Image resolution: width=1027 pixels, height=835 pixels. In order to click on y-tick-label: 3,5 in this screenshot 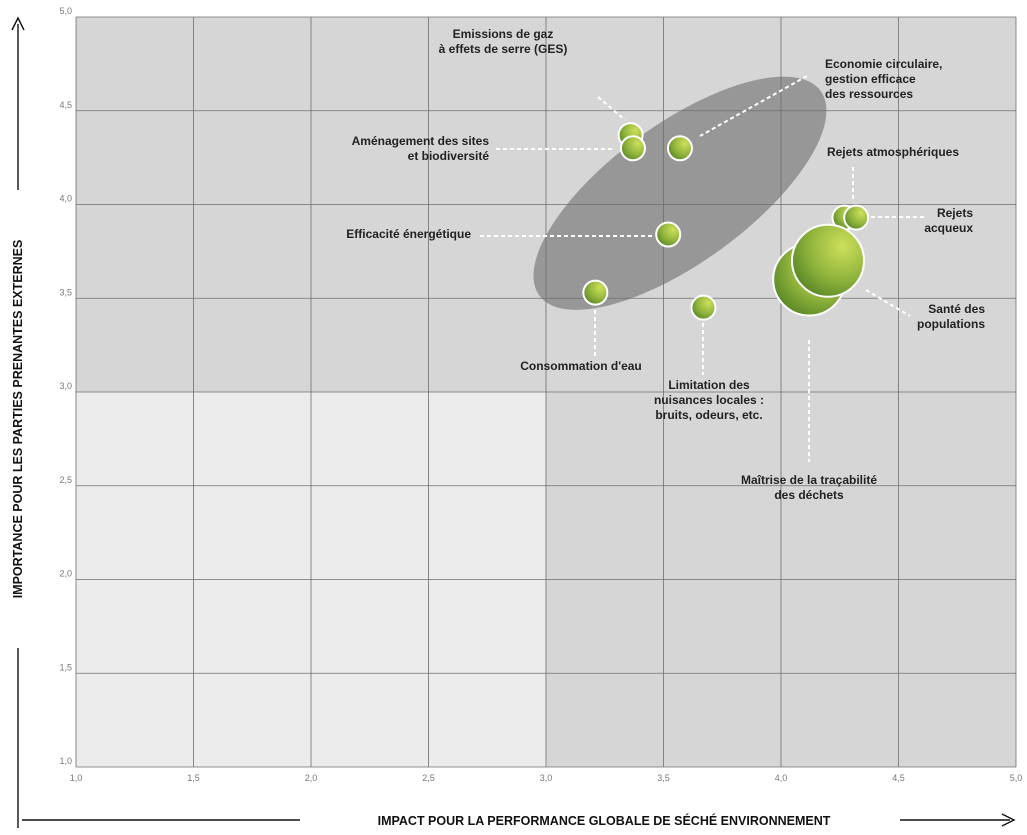, I will do `click(65, 292)`.